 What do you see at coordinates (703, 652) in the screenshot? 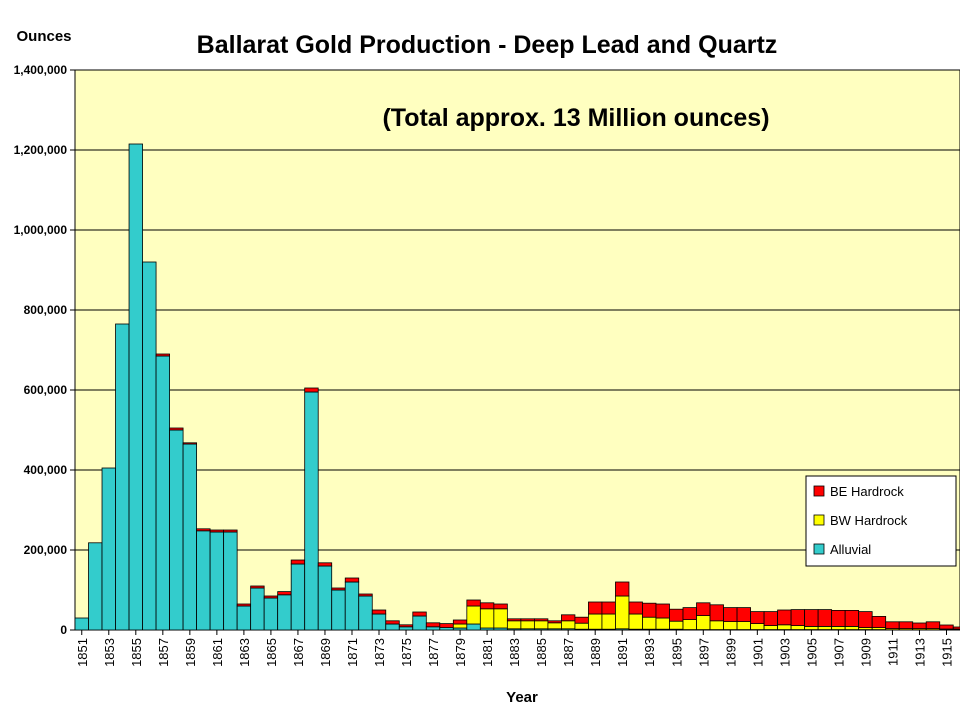
I see `x-tick-label: 1897` at bounding box center [703, 652].